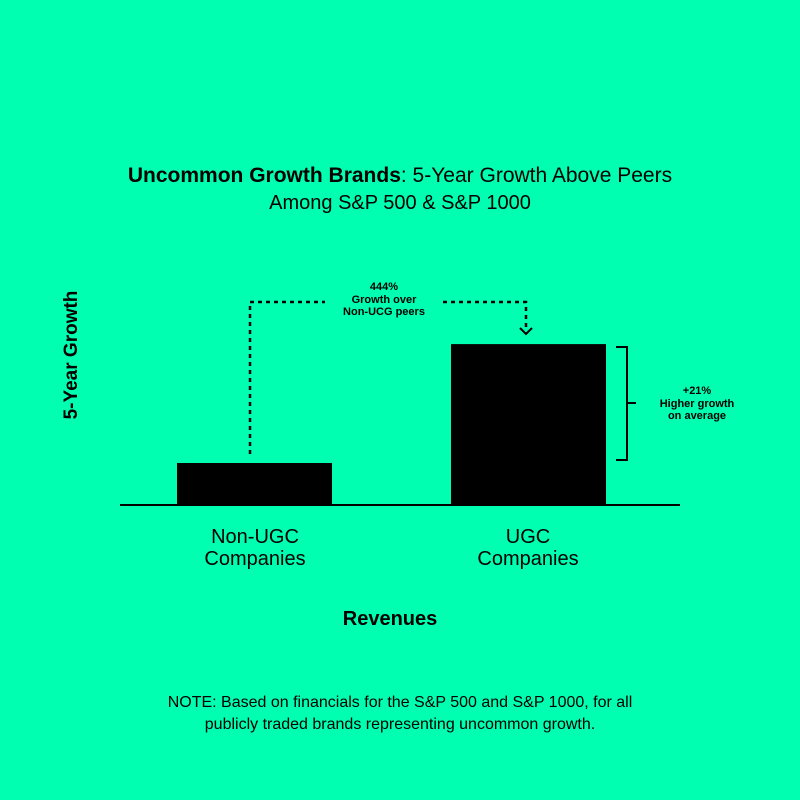 Image resolution: width=800 pixels, height=800 pixels. I want to click on title-rest: : 5-Year Growth Above Peers, so click(536, 175).